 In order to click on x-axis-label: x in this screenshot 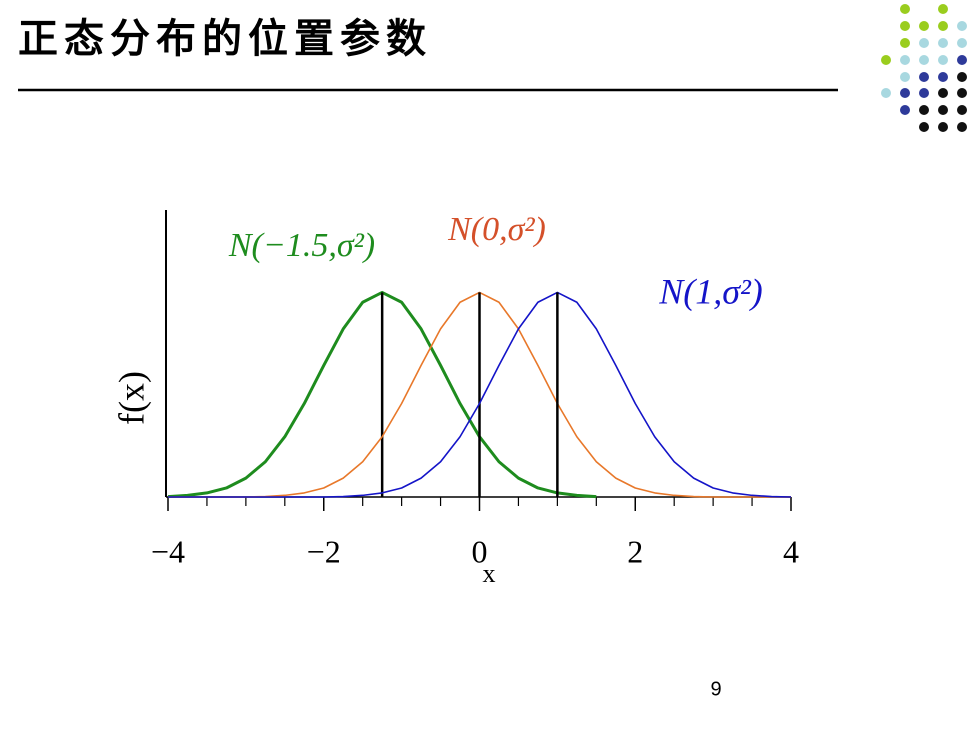, I will do `click(489, 573)`.